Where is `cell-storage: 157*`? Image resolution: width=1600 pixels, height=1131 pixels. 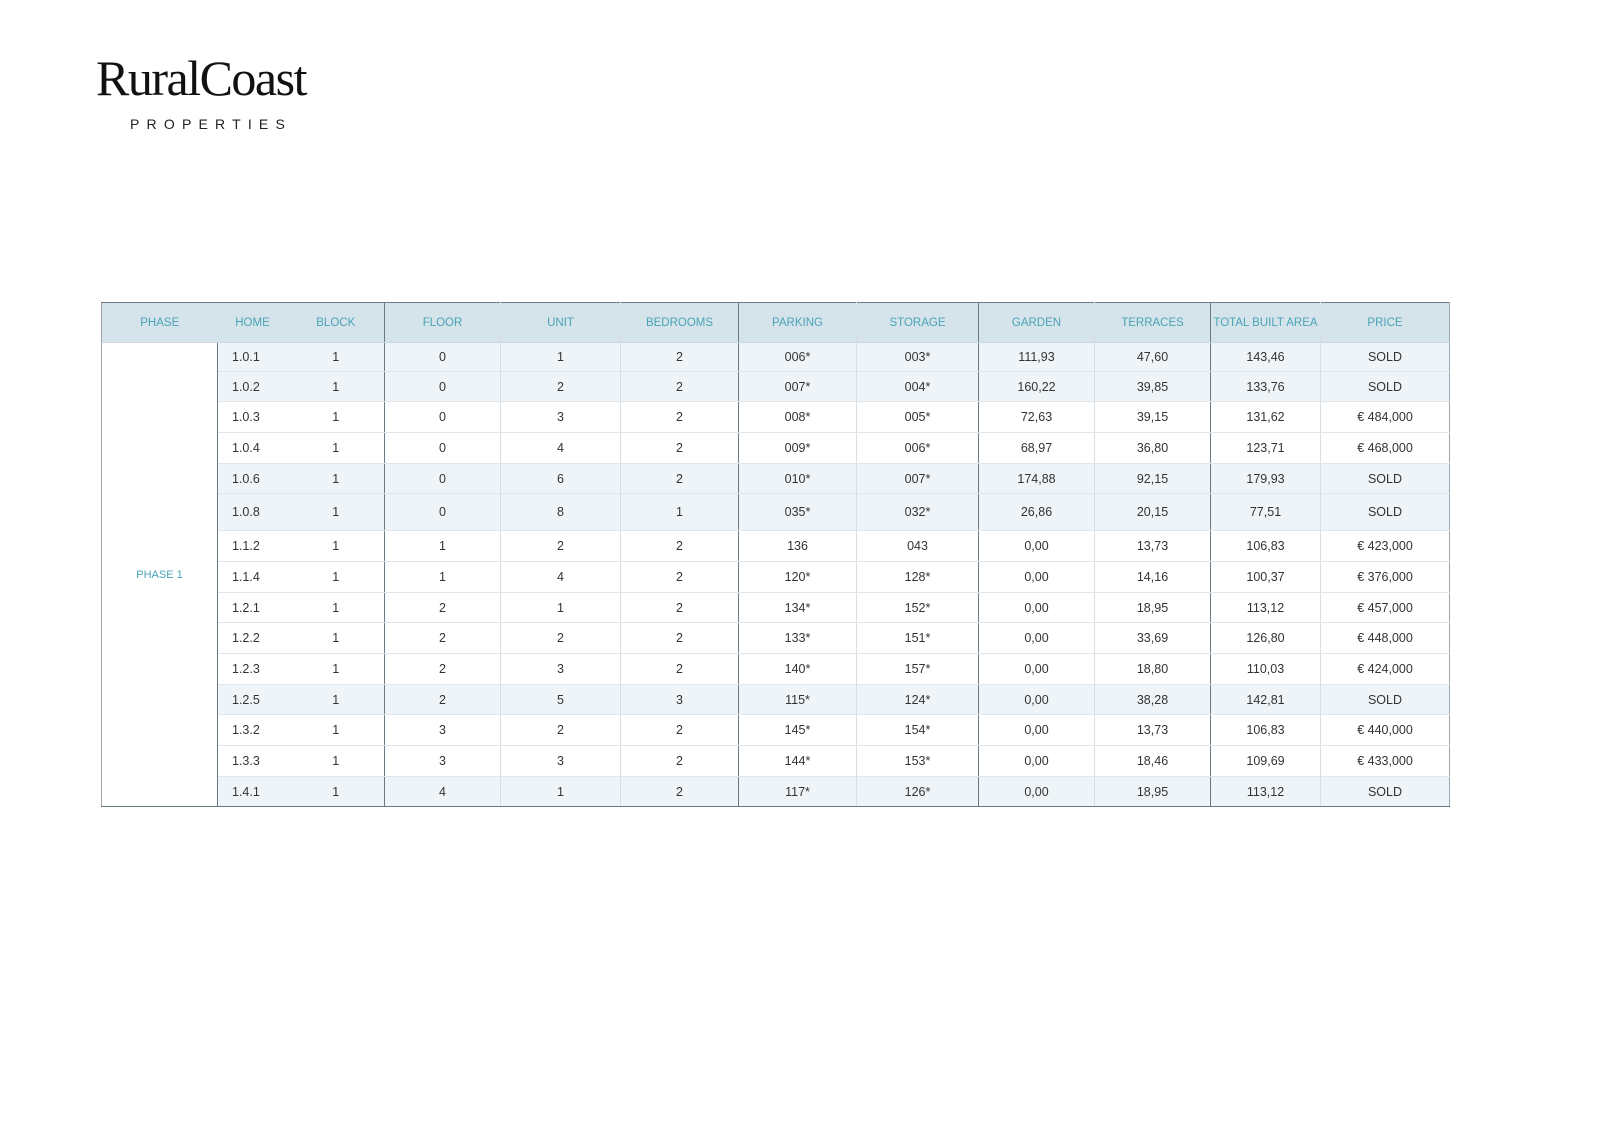
cell-storage: 157* is located at coordinates (917, 669).